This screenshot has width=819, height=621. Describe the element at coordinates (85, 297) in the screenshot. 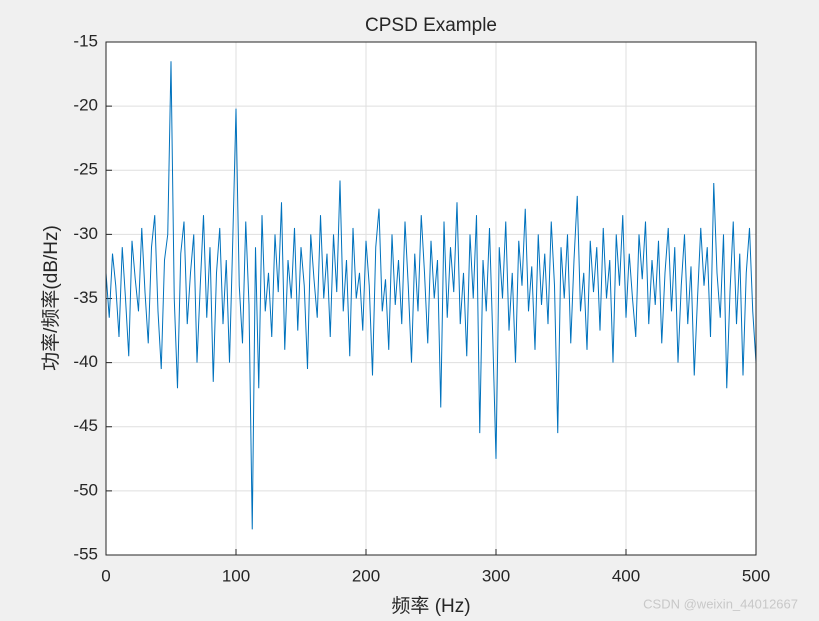

I see `y-tick-label: -35` at that location.